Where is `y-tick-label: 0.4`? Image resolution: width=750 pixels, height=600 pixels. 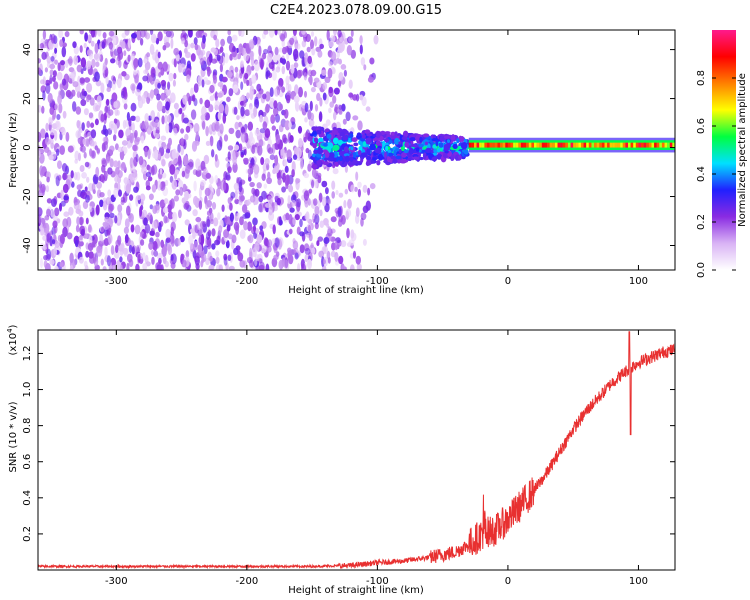
y-tick-label: 0.4 is located at coordinates (27, 498).